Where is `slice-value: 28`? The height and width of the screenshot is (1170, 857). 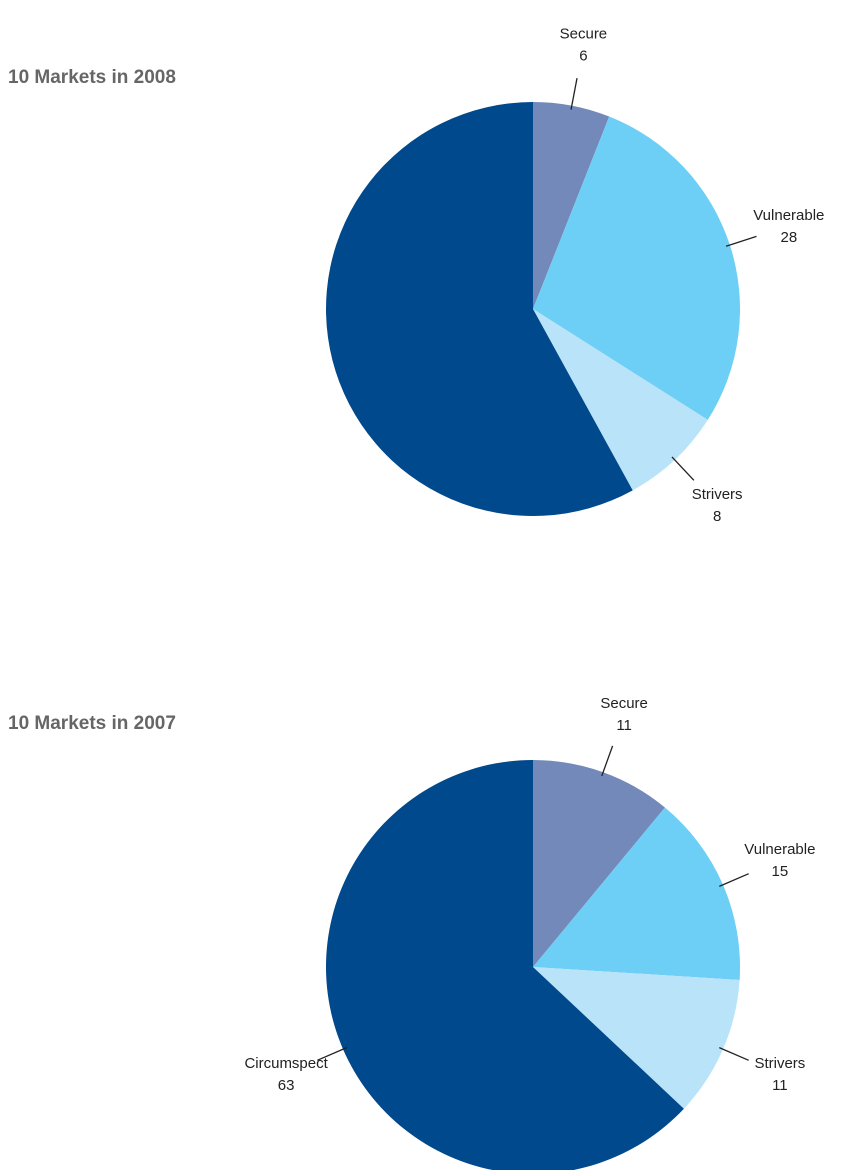
slice-value: 28 is located at coordinates (788, 237).